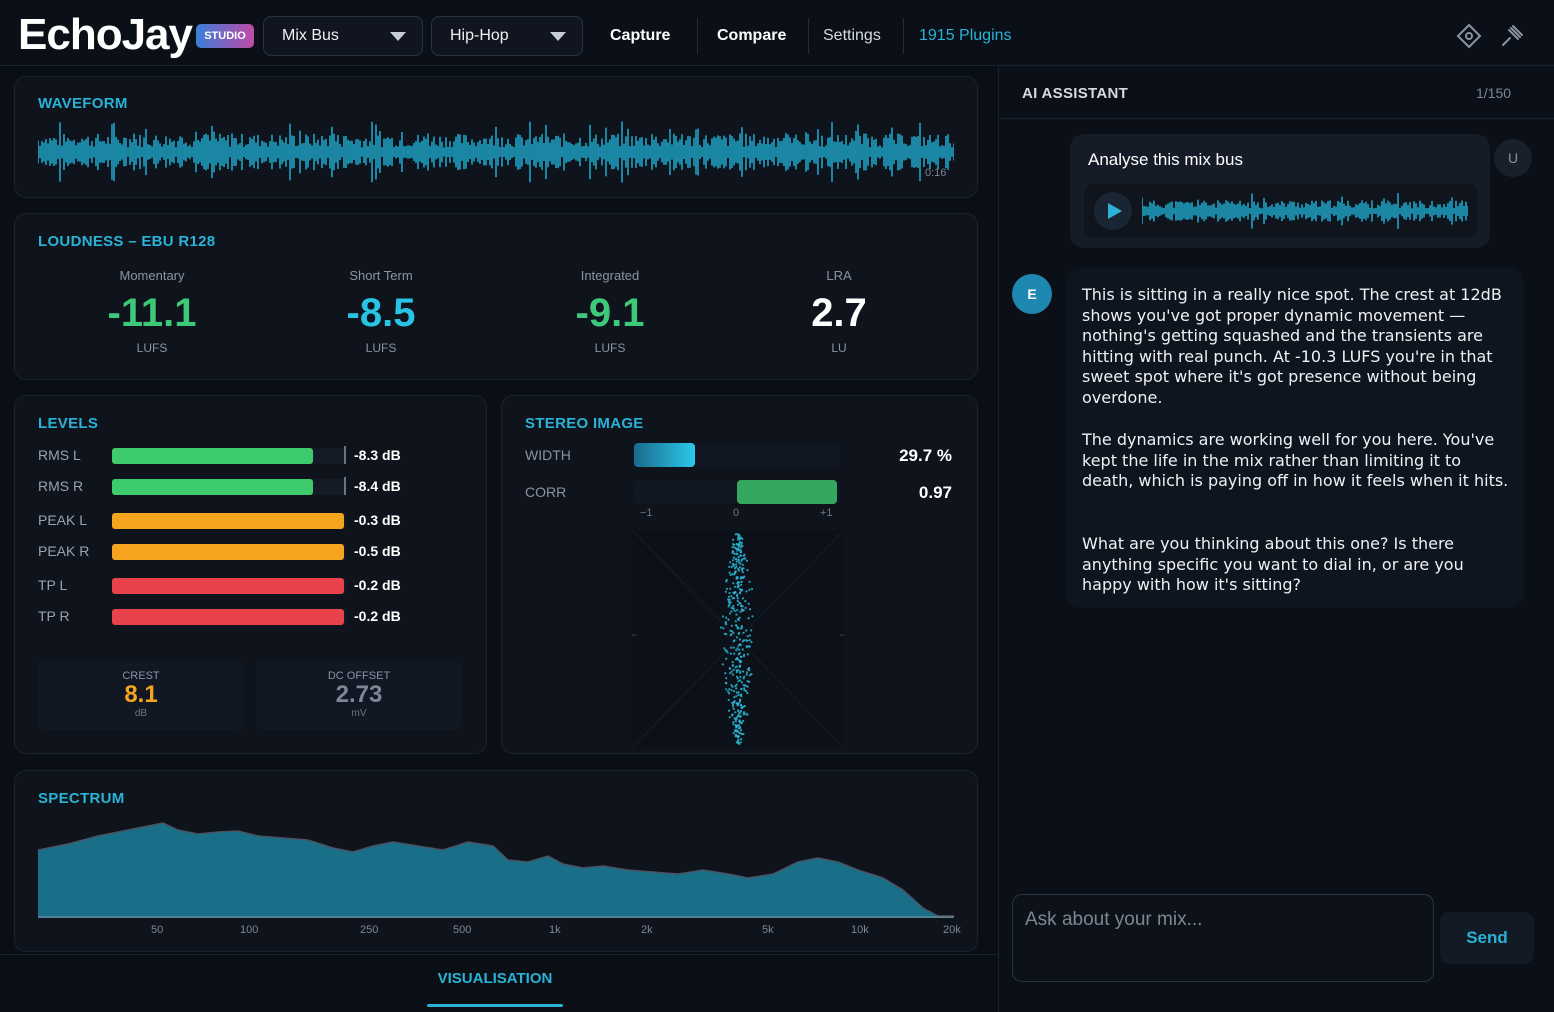 This screenshot has width=1554, height=1012. Describe the element at coordinates (839, 275) in the screenshot. I see `meter-label: LRA` at that location.